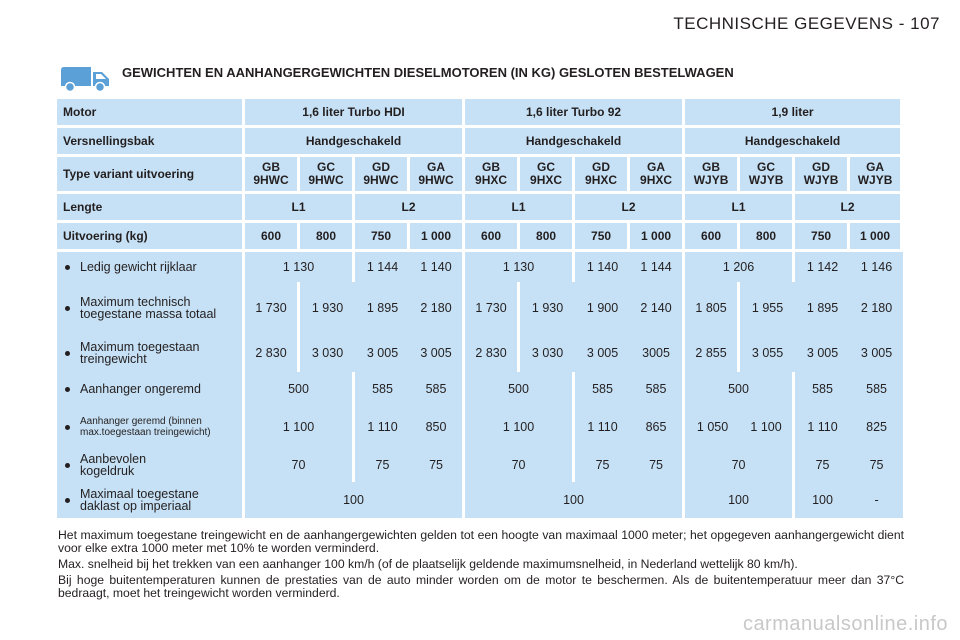 This screenshot has width=960, height=640. What do you see at coordinates (806, 23) in the screenshot?
I see `page-title: TECHNISCHE GEGEVENS - 107` at bounding box center [806, 23].